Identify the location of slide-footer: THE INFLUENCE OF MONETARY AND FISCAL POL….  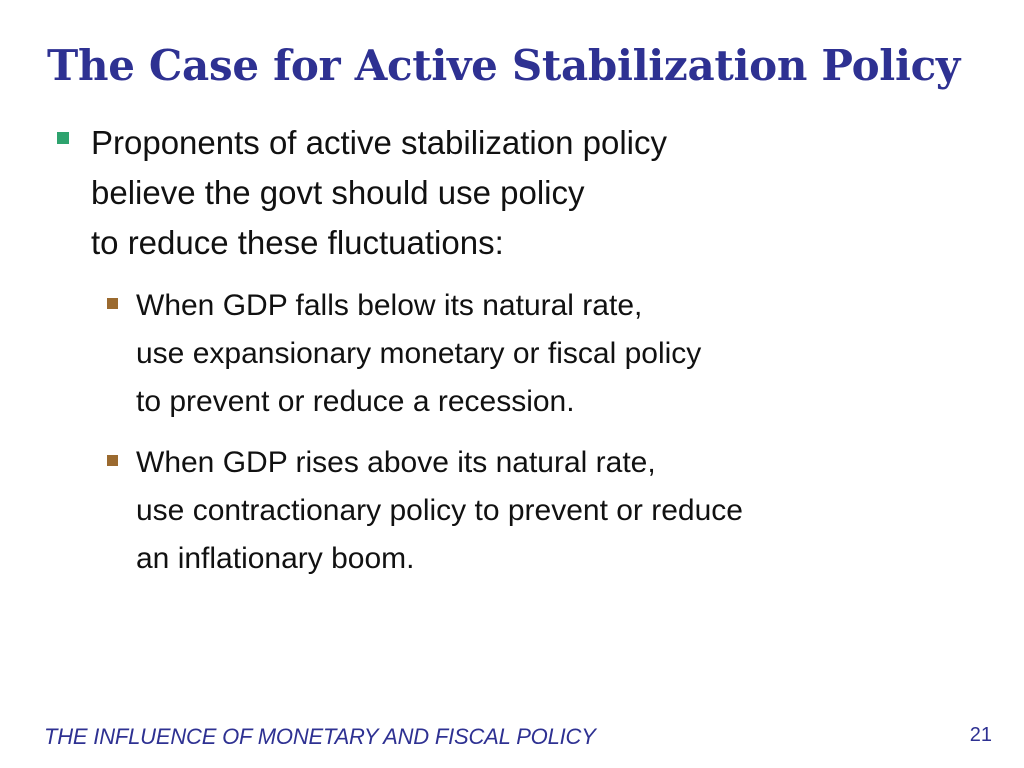
(320, 736).